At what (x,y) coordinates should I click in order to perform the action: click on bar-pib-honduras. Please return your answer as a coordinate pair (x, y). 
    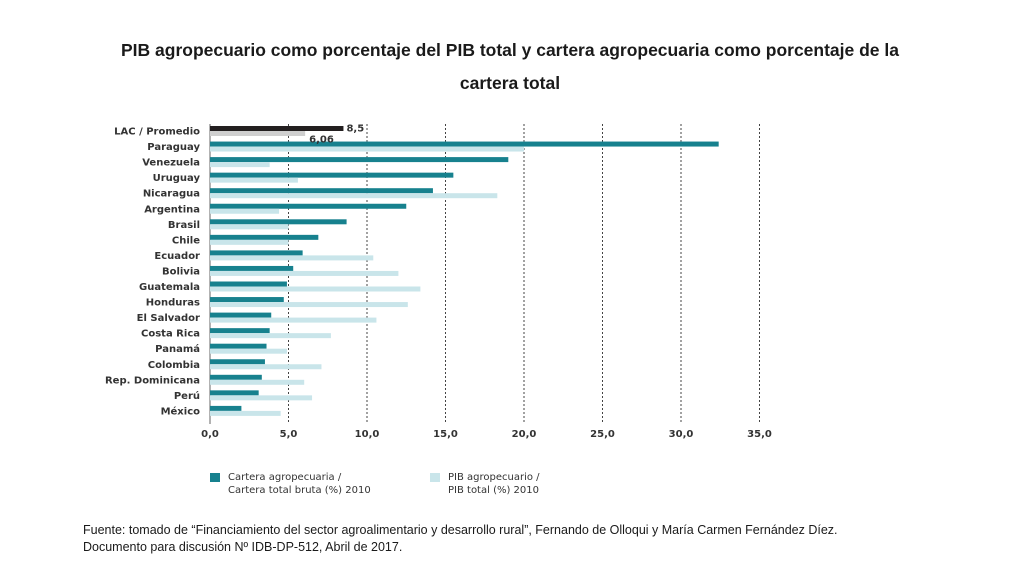
    Looking at the image, I should click on (309, 305).